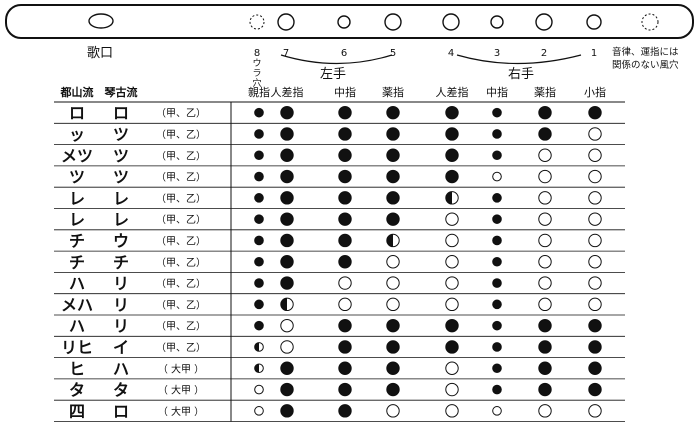 This screenshot has height=431, width=700. I want to click on table-row: タ タ （ 大甲 ）, so click(339, 391).